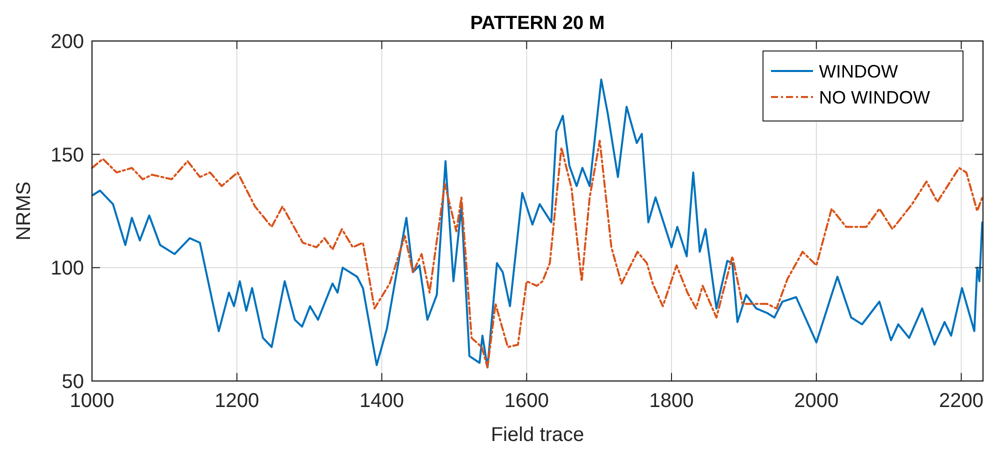 This screenshot has width=995, height=455. I want to click on chart-title: PATTERN 20 M, so click(537, 23).